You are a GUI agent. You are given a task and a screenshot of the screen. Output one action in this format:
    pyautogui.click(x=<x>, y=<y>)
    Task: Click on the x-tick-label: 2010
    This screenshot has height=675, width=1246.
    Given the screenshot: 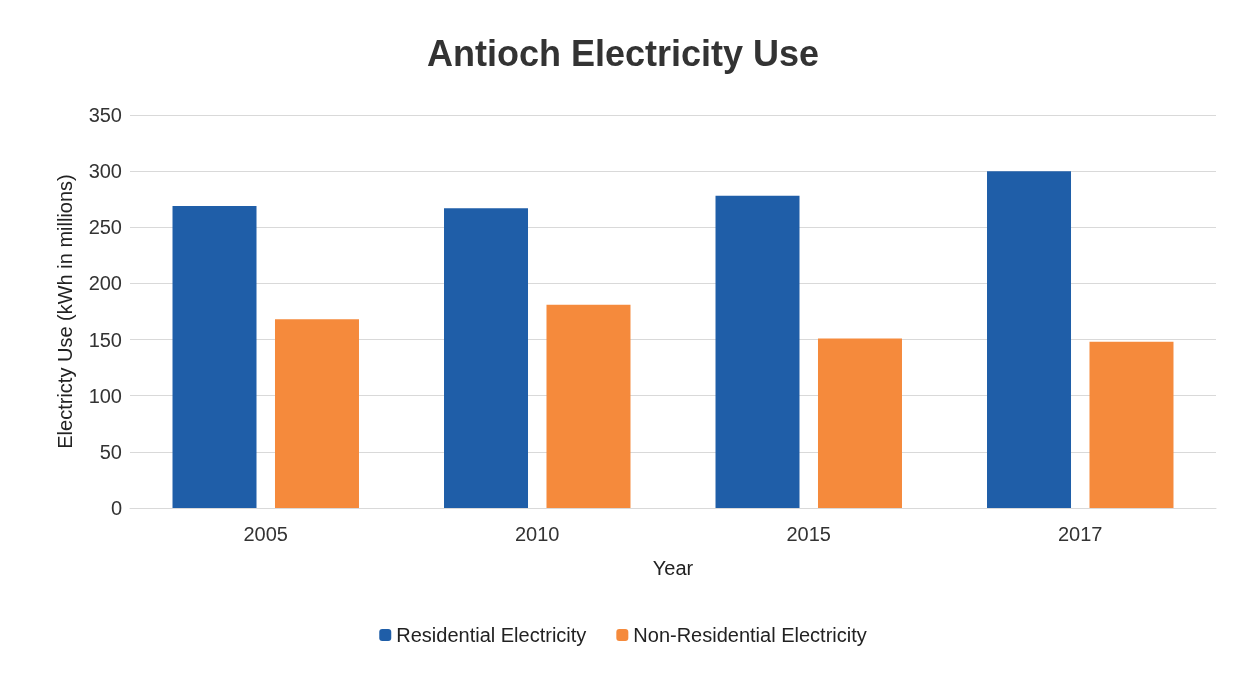 What is the action you would take?
    pyautogui.click(x=537, y=534)
    